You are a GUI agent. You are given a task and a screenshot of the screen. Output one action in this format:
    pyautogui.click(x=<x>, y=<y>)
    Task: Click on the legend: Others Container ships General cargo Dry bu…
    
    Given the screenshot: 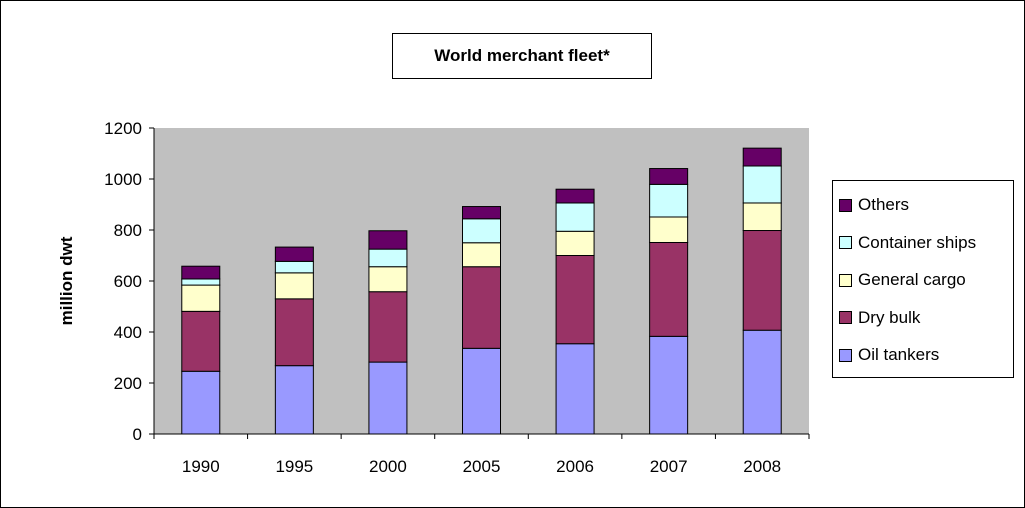 What is the action you would take?
    pyautogui.click(x=923, y=279)
    